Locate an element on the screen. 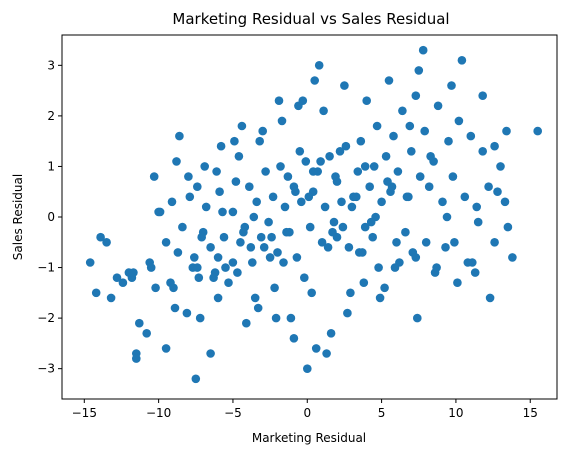 This screenshot has height=455, width=565. x-axis-ticks: −15 −10 −5 0 5 10 15 is located at coordinates (305, 409).